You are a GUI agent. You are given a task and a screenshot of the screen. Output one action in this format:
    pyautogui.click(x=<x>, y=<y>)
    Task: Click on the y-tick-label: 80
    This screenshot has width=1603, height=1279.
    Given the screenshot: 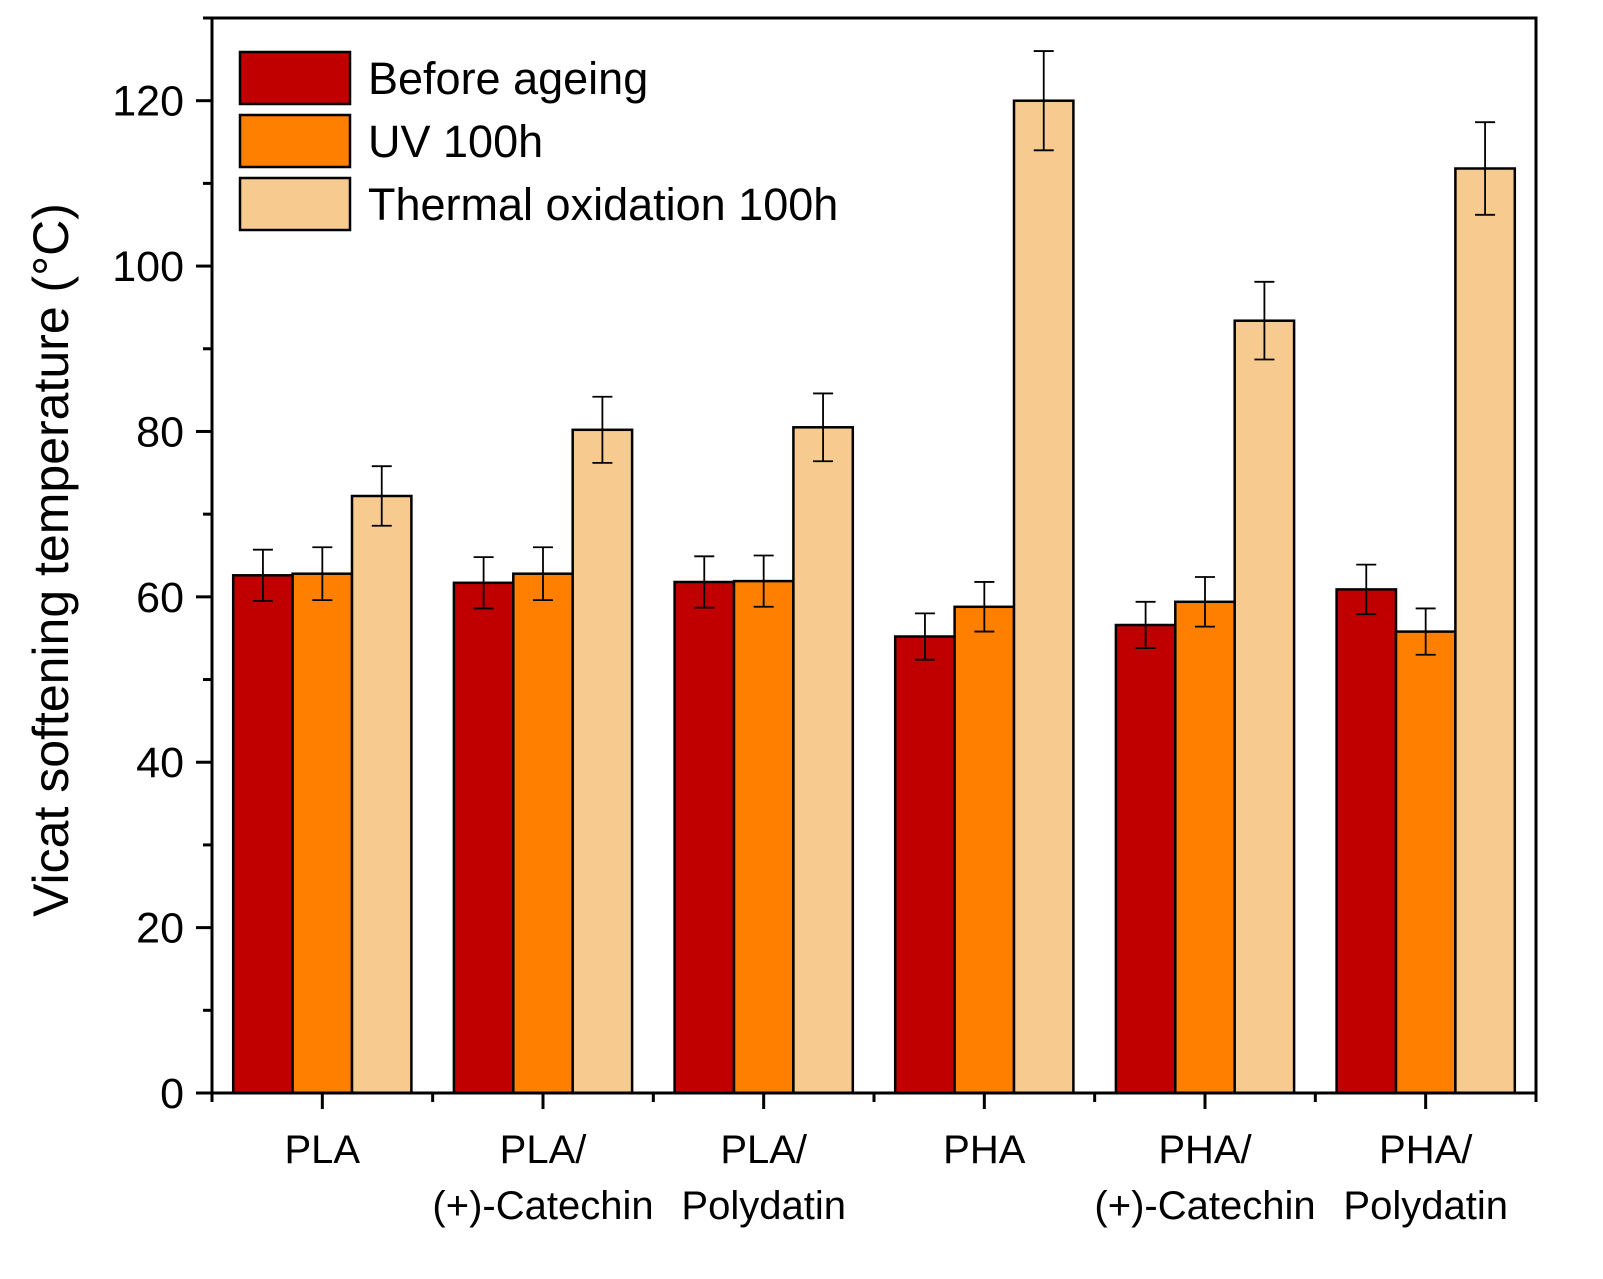 What is the action you would take?
    pyautogui.click(x=160, y=432)
    